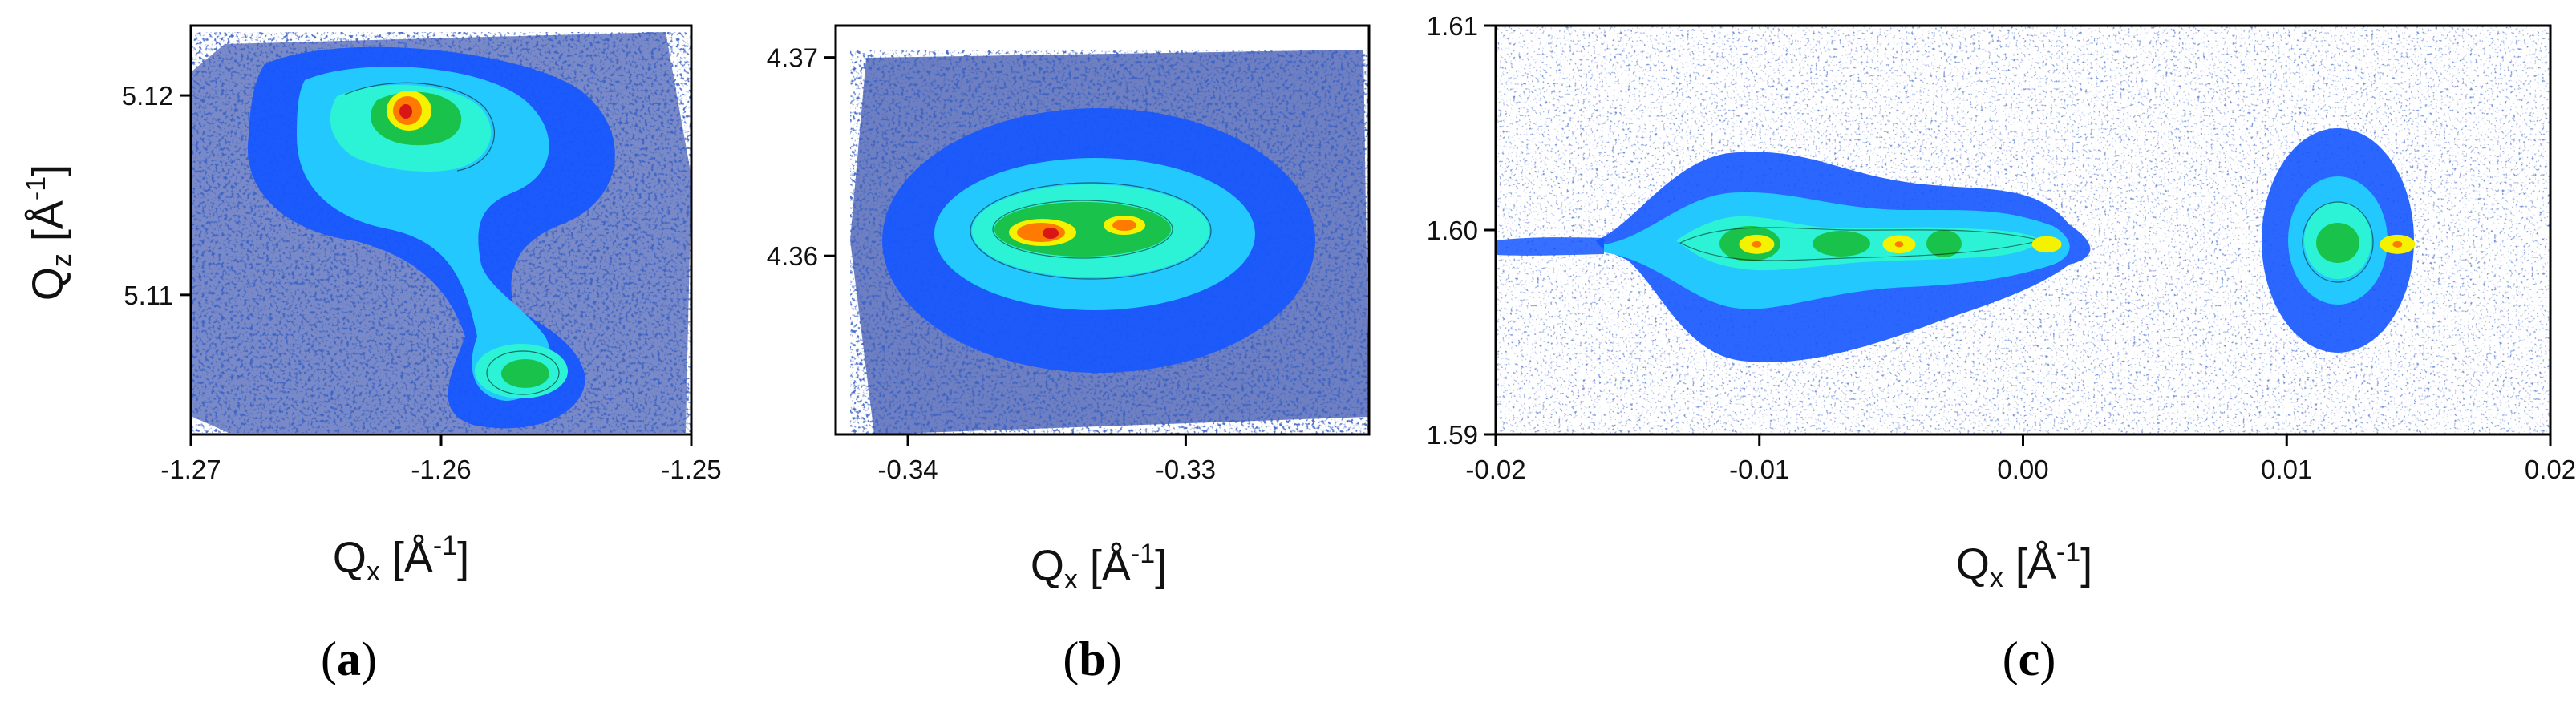  What do you see at coordinates (441, 469) in the screenshot?
I see `panel-a-xtick-label: -1.26` at bounding box center [441, 469].